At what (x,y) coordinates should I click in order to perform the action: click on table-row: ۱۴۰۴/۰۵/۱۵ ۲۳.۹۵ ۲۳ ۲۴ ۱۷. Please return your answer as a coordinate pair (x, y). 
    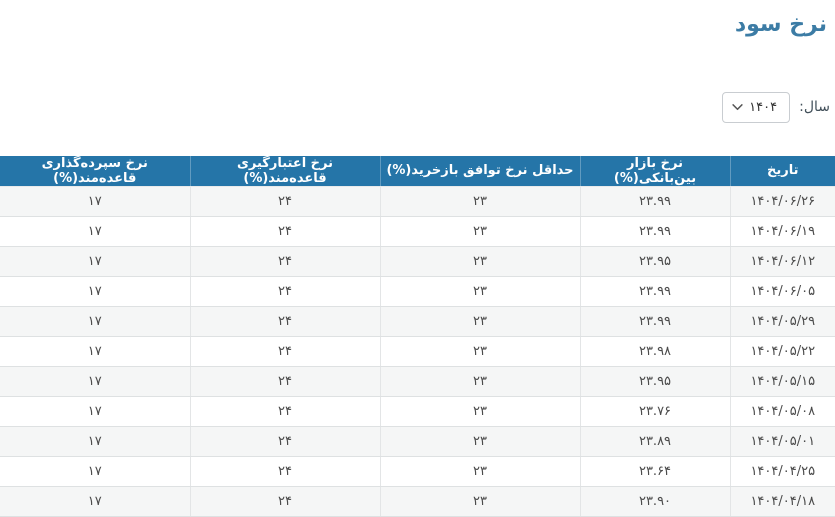
    Looking at the image, I should click on (417, 381).